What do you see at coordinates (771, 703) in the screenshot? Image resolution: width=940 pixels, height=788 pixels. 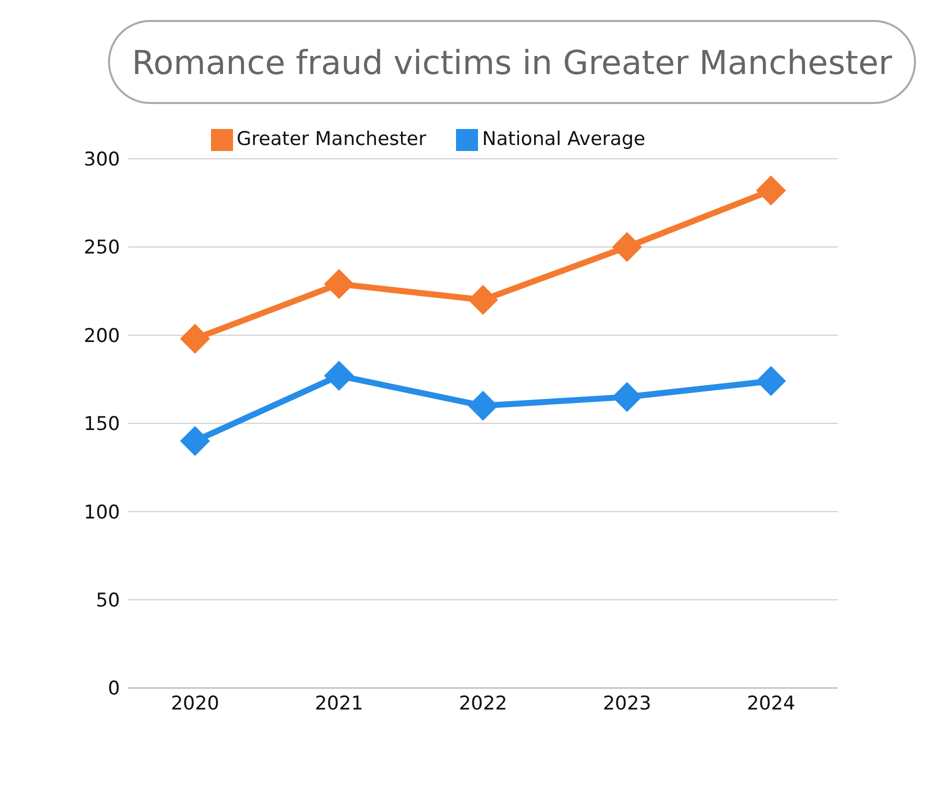 I see `x-tick-label: 2024` at bounding box center [771, 703].